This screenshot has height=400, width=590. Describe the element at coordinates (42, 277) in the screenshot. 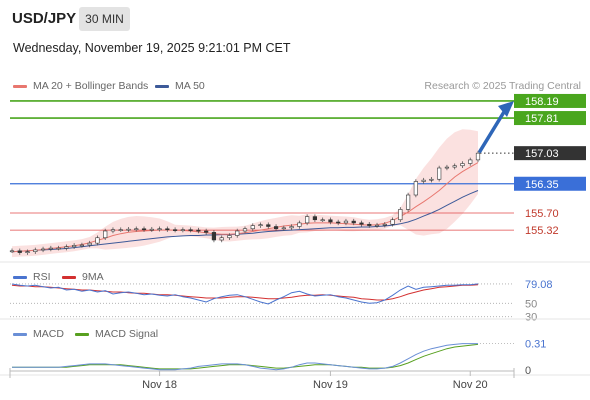

I see `legend-rsi-label: RSI` at that location.